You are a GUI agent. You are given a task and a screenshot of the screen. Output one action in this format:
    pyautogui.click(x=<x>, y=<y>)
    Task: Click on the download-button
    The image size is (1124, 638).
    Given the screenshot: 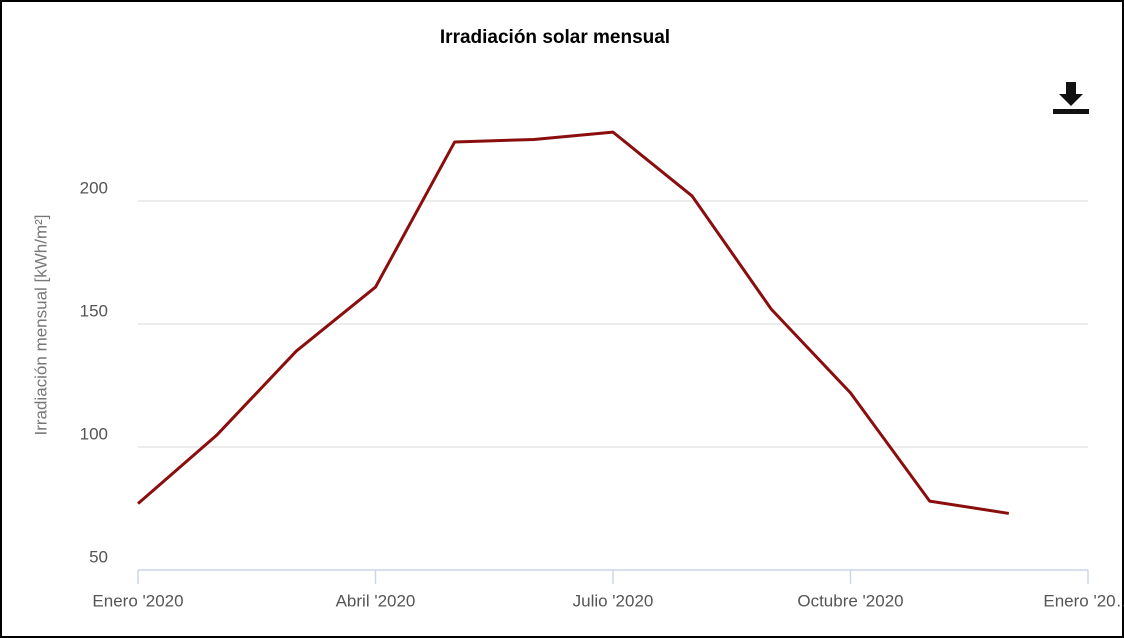 What is the action you would take?
    pyautogui.click(x=1071, y=99)
    